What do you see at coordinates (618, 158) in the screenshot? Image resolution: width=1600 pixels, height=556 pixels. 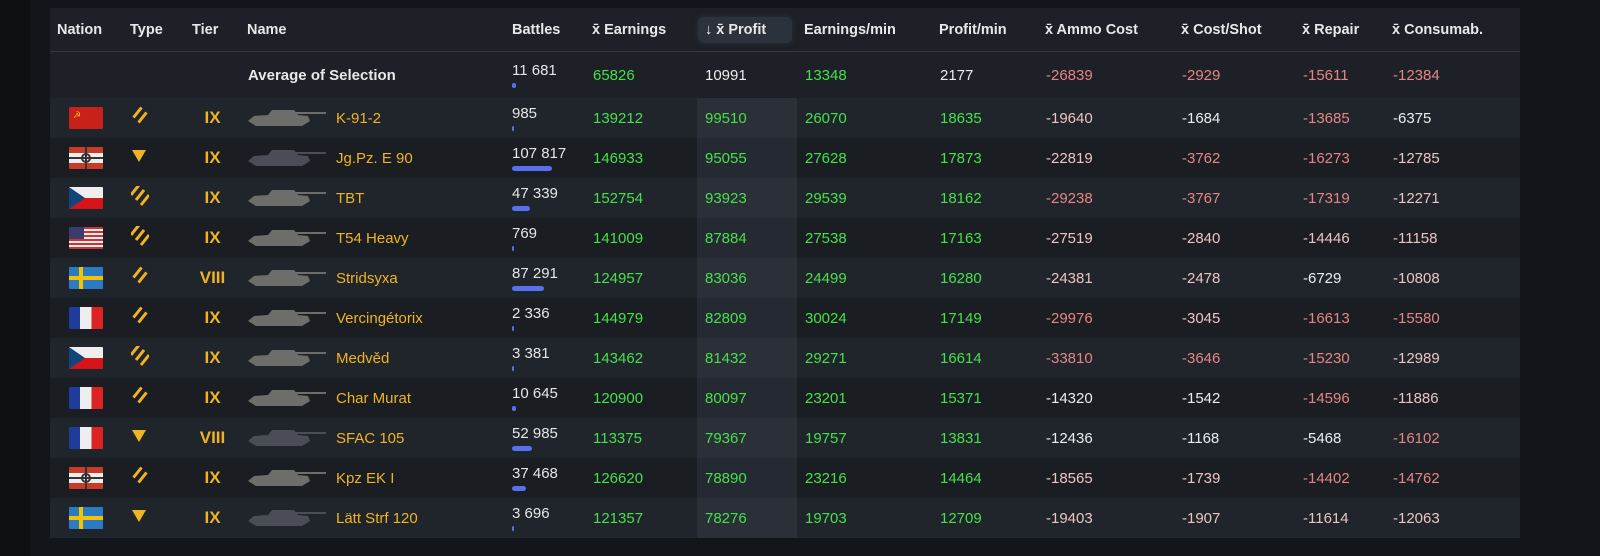 I see `earnings-value: 146933` at bounding box center [618, 158].